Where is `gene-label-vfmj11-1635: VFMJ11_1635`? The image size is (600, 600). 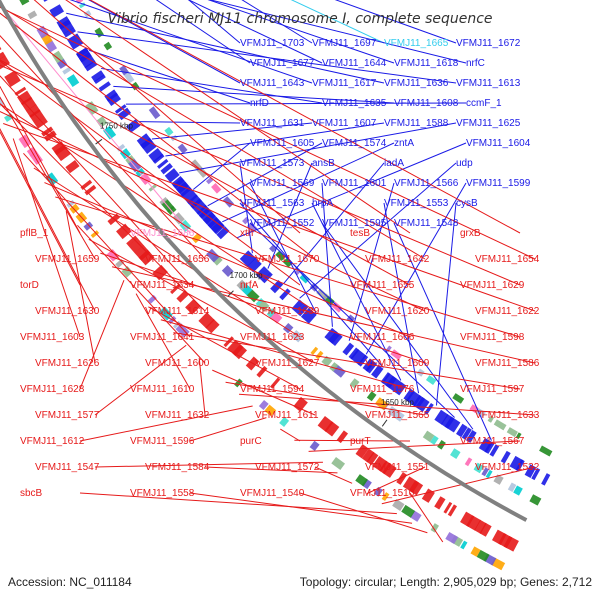
gene-label-vfmj11-1635: VFMJ11_1635 is located at coordinates (354, 103).